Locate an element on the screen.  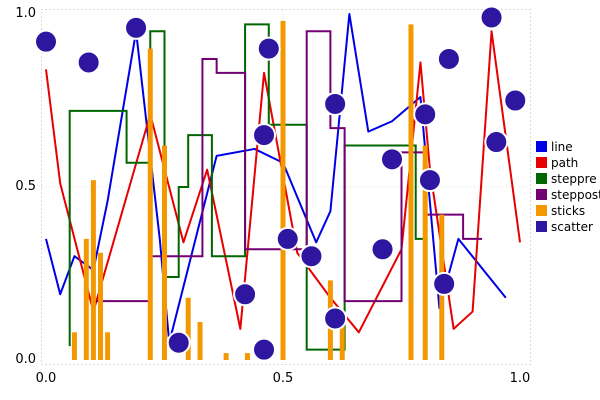
y-tick-0.0: 0.0 is located at coordinates (25, 359).